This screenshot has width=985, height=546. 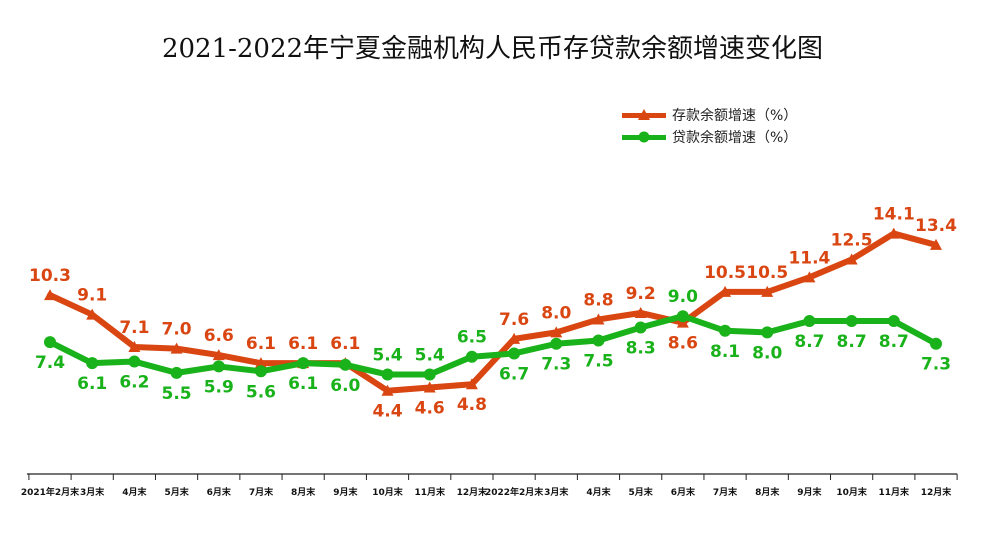 I want to click on deposit-data-label: 9.1, so click(x=92, y=296).